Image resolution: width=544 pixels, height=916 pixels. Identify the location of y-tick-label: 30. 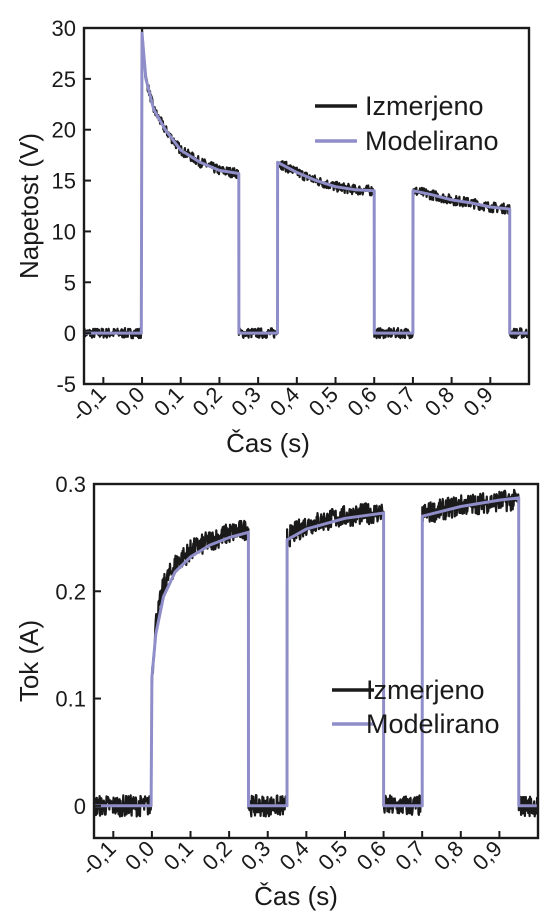
(64, 28).